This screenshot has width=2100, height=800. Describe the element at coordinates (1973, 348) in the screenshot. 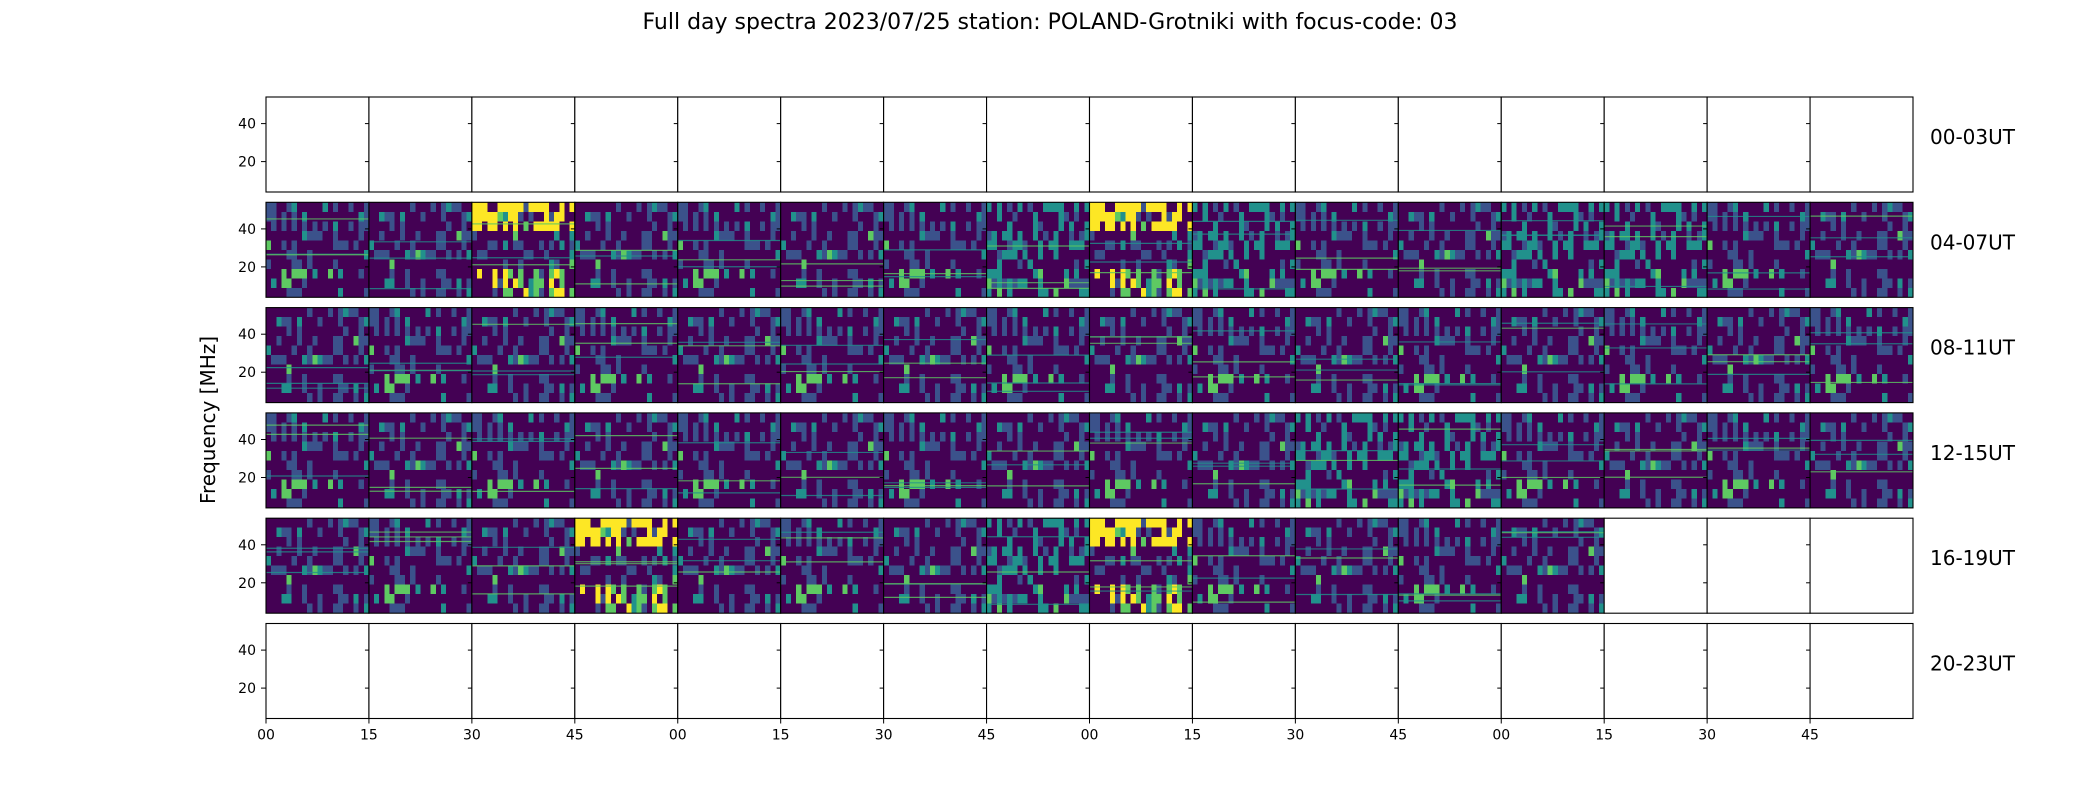

I see `row-label: 08-11UT` at that location.